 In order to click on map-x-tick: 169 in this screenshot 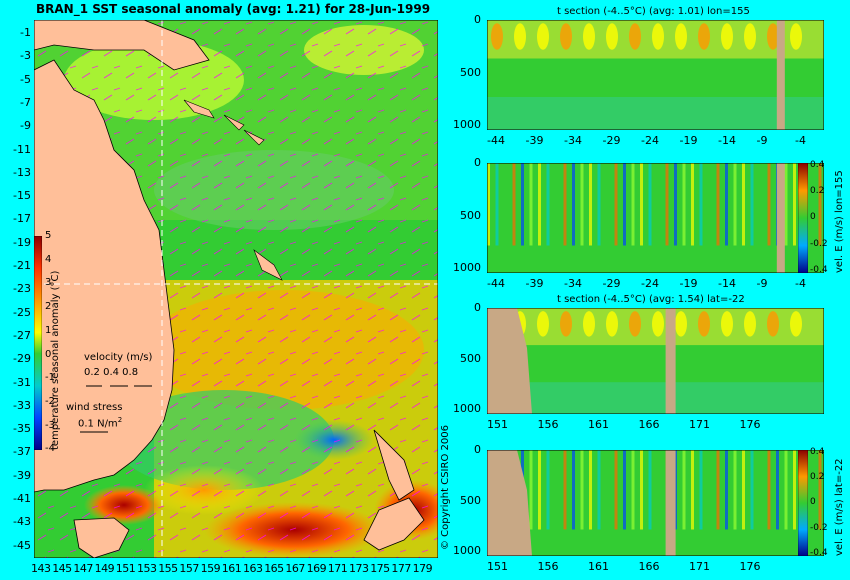, I will do `click(316, 568)`.